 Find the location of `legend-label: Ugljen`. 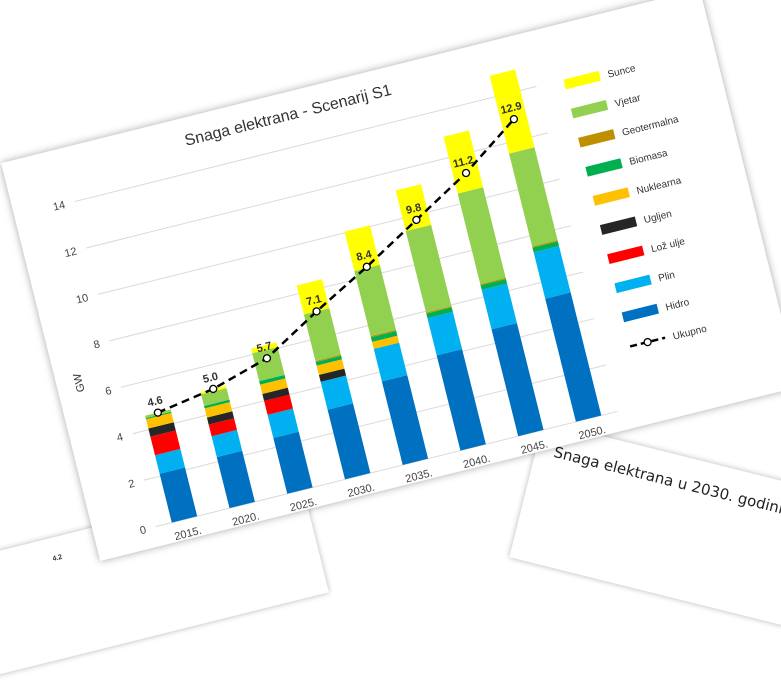

legend-label: Ugljen is located at coordinates (658, 218).